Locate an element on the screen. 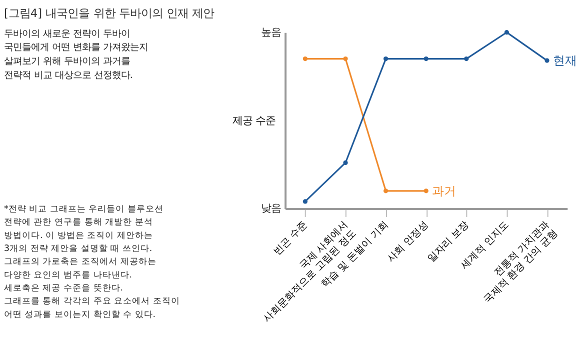 The height and width of the screenshot is (342, 582). text: 낮음 is located at coordinates (271, 208).